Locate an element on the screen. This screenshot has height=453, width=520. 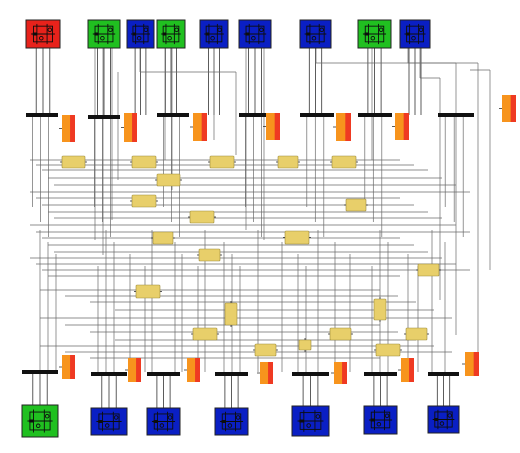
gain-block-20-body is located at coordinates (231, 314).